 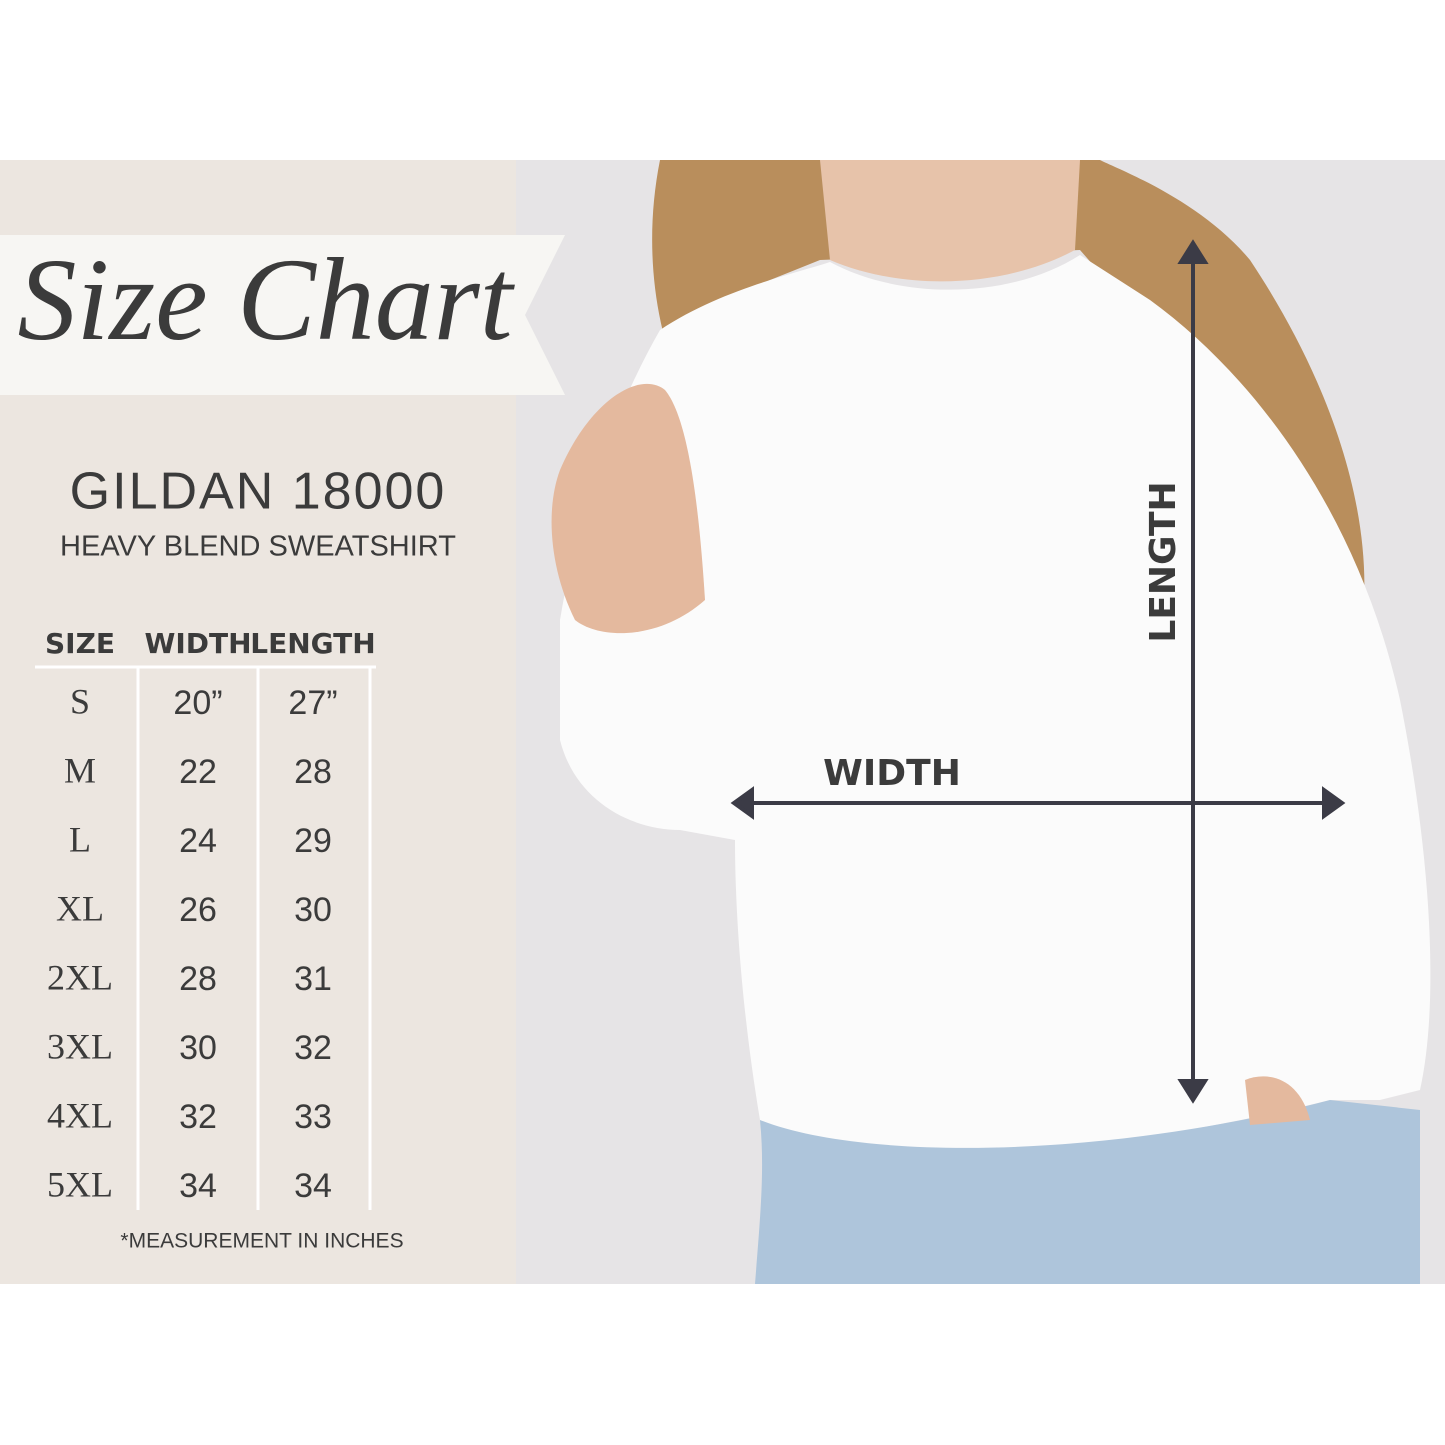 I want to click on neck, so click(x=950, y=221).